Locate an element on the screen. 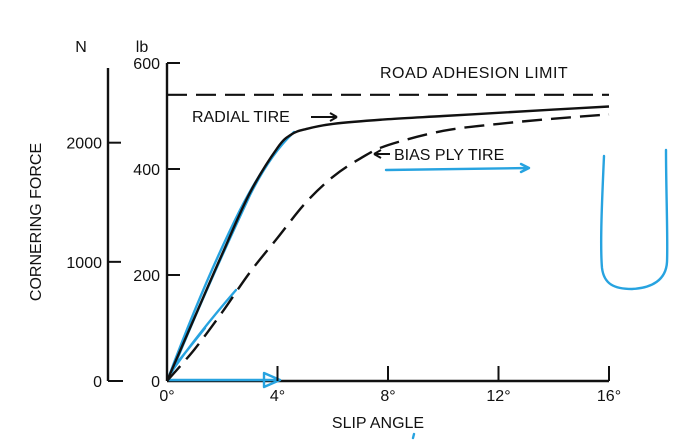  pen-mark-bias-slope is located at coordinates (203, 332).